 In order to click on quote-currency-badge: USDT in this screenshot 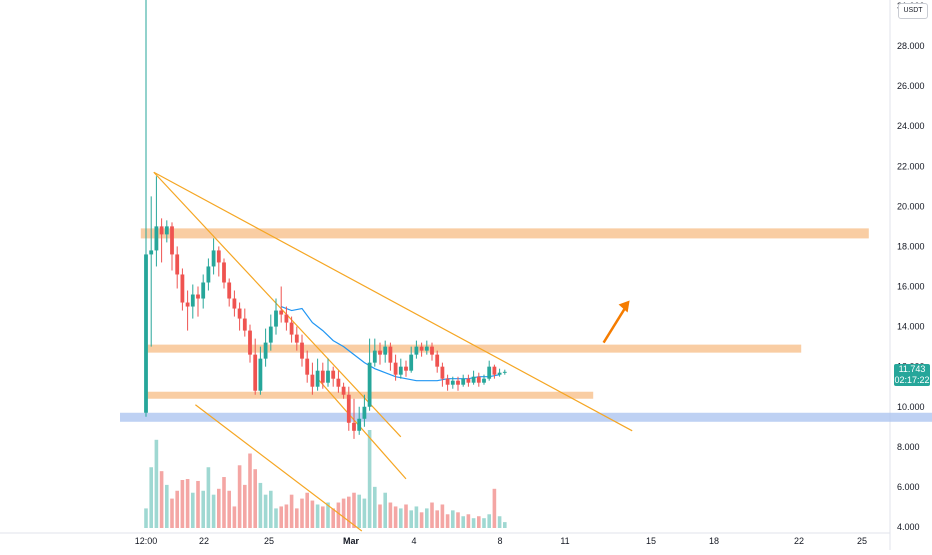, I will do `click(913, 11)`.